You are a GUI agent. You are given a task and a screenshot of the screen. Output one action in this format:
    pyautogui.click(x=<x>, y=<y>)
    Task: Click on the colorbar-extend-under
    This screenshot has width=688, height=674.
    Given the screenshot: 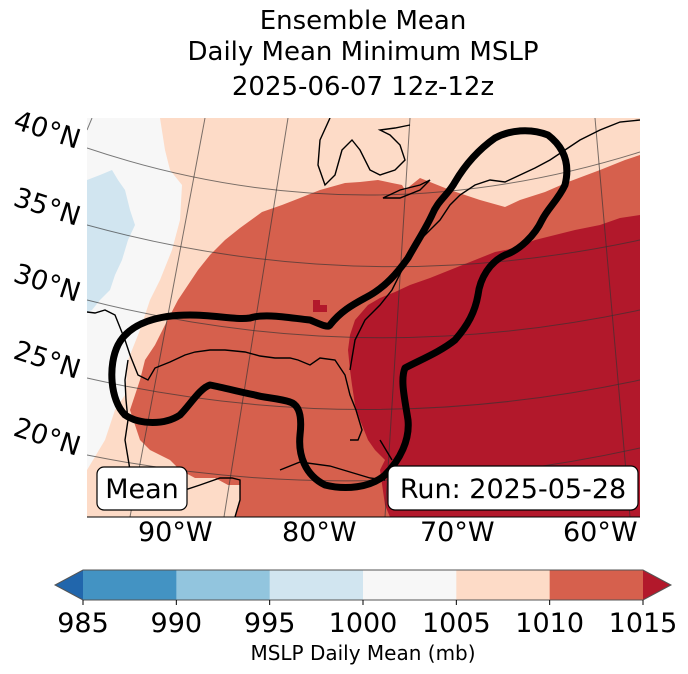 What is the action you would take?
    pyautogui.click(x=69, y=585)
    